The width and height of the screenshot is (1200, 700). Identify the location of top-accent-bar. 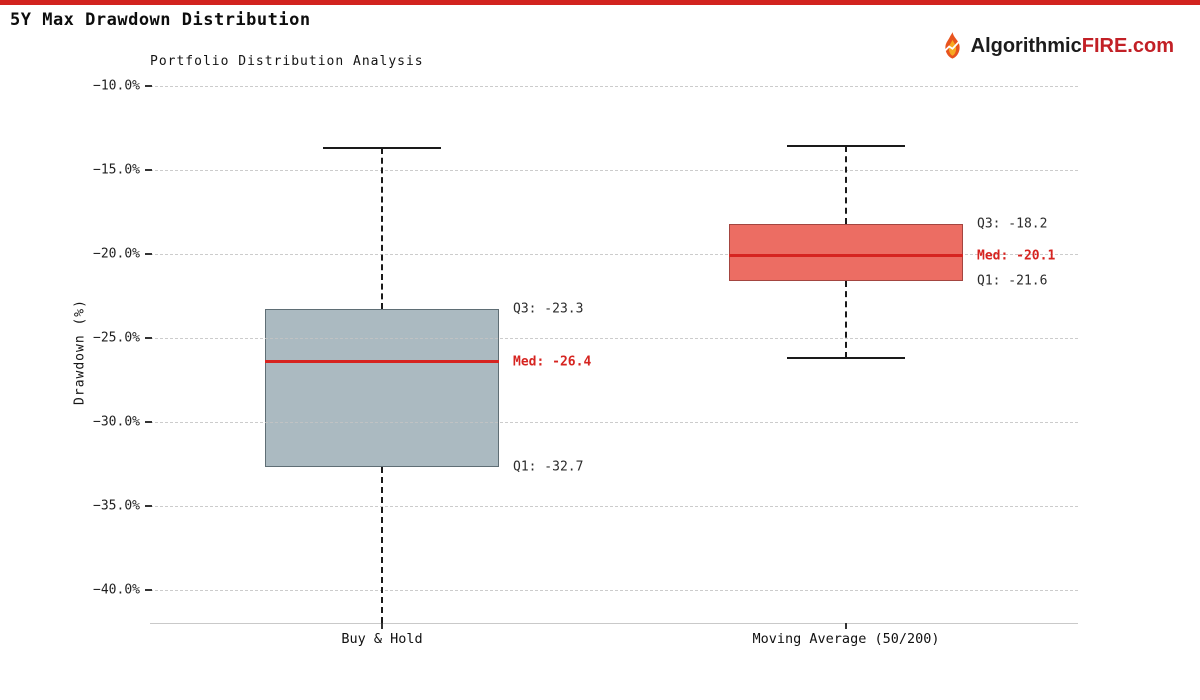
(600, 2).